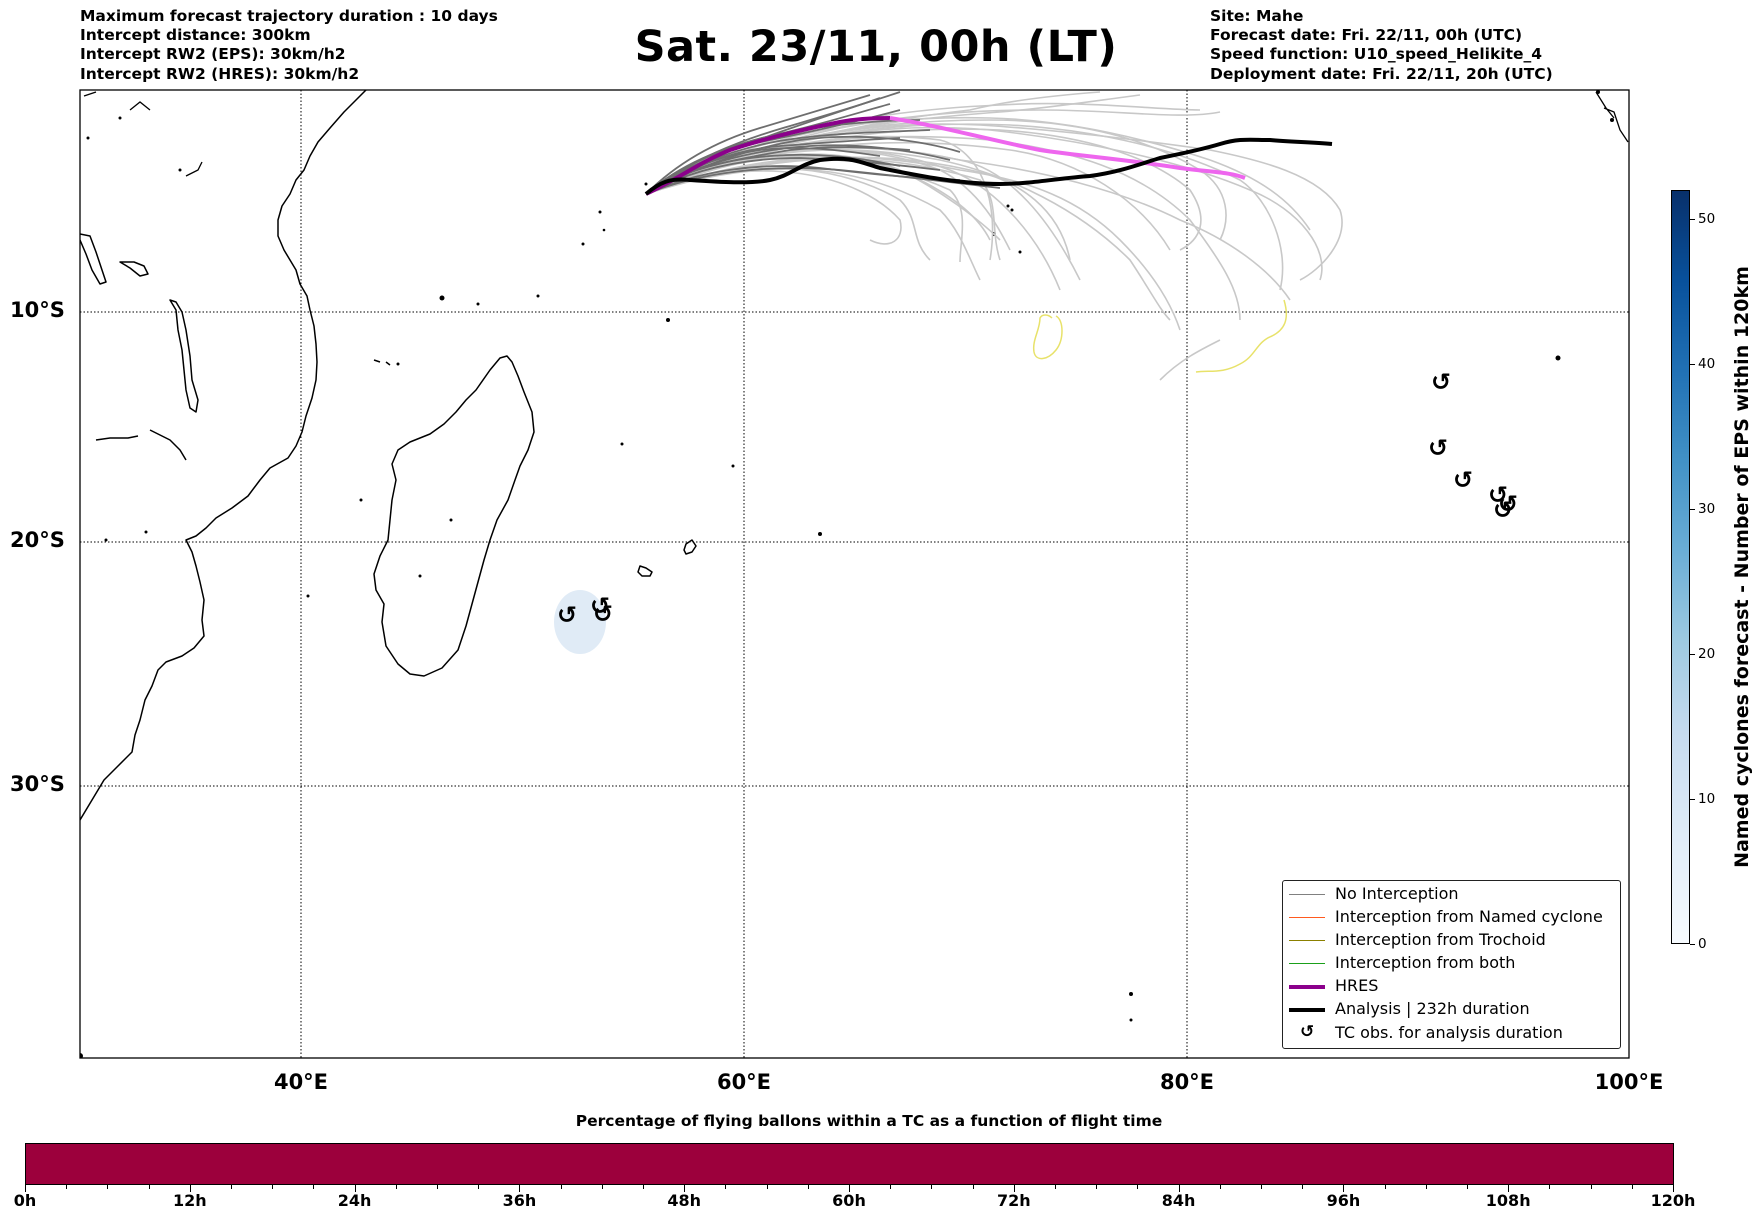 Image resolution: width=1752 pixels, height=1213 pixels. Describe the element at coordinates (1629, 1082) in the screenshot. I see `lon-label-100e: 100°E` at that location.